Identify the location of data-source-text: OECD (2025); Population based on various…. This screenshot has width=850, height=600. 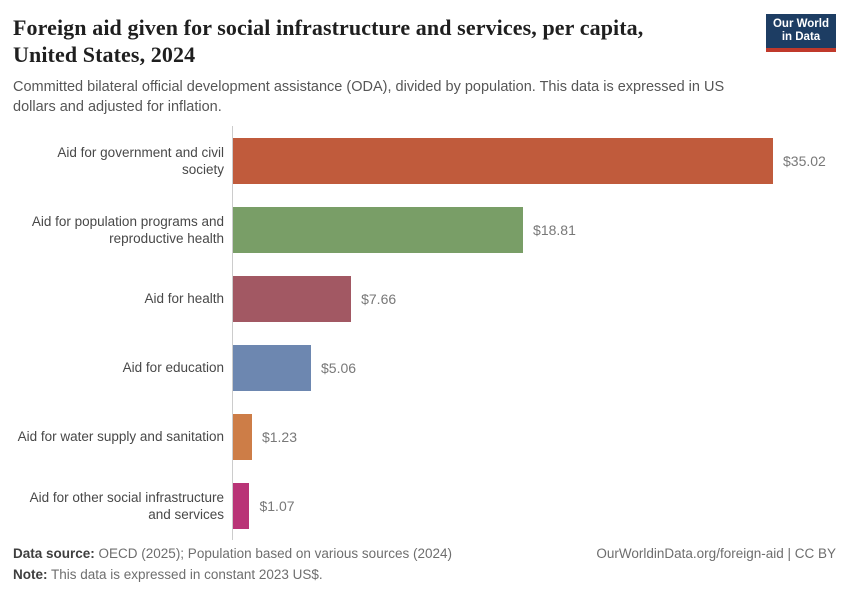
(273, 553).